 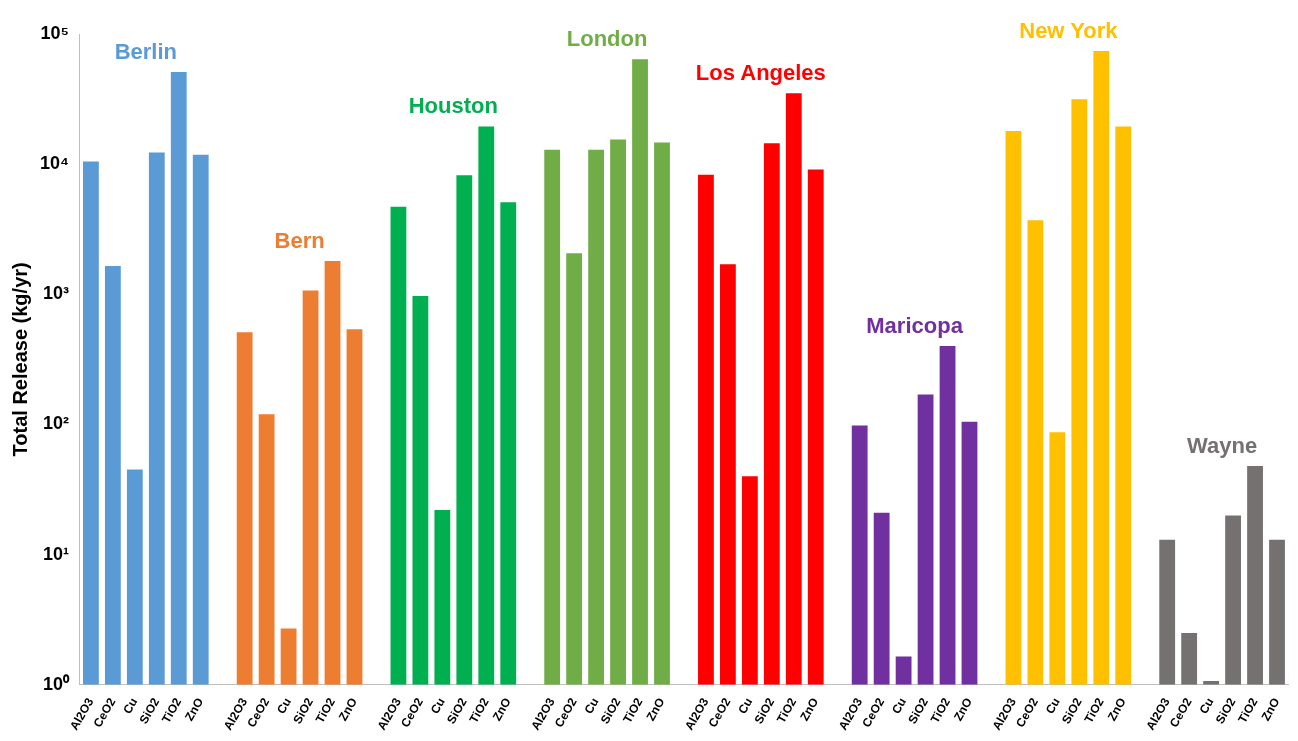 I want to click on series-label: London, so click(x=607, y=39).